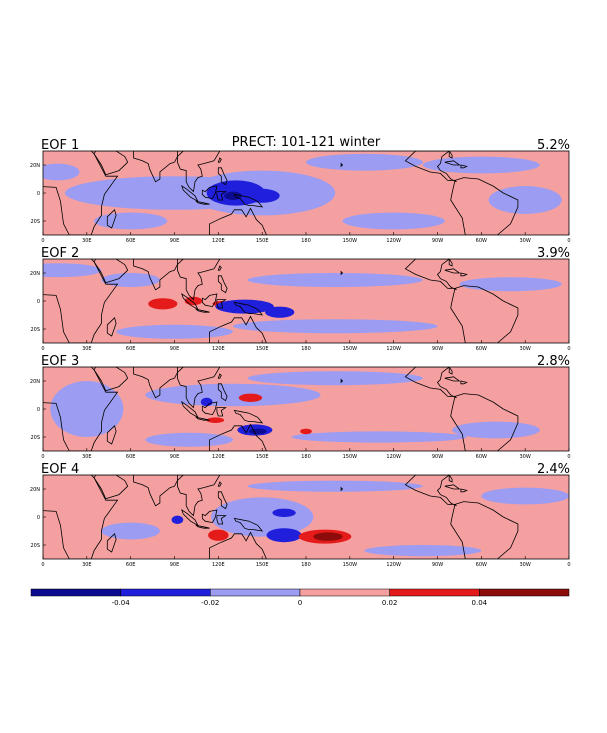 The width and height of the screenshot is (607, 733). Describe the element at coordinates (60, 145) in the screenshot. I see `eof-label: EOF 1` at that location.